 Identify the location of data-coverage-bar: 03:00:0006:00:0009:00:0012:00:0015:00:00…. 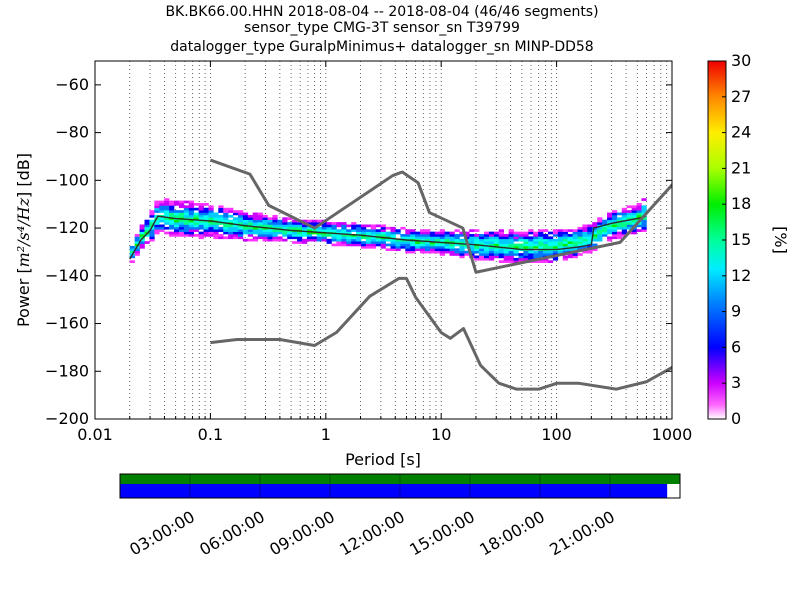
(400, 516).